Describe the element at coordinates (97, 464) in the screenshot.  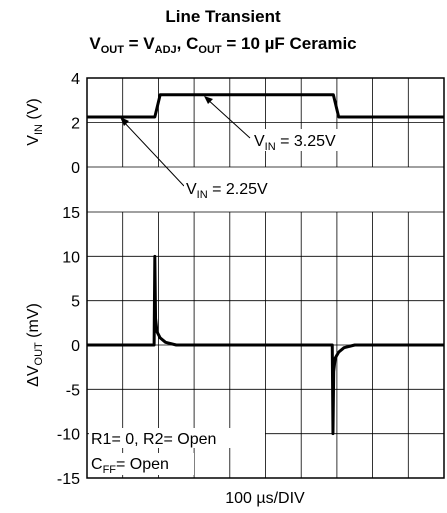
I see `text-part: C` at that location.